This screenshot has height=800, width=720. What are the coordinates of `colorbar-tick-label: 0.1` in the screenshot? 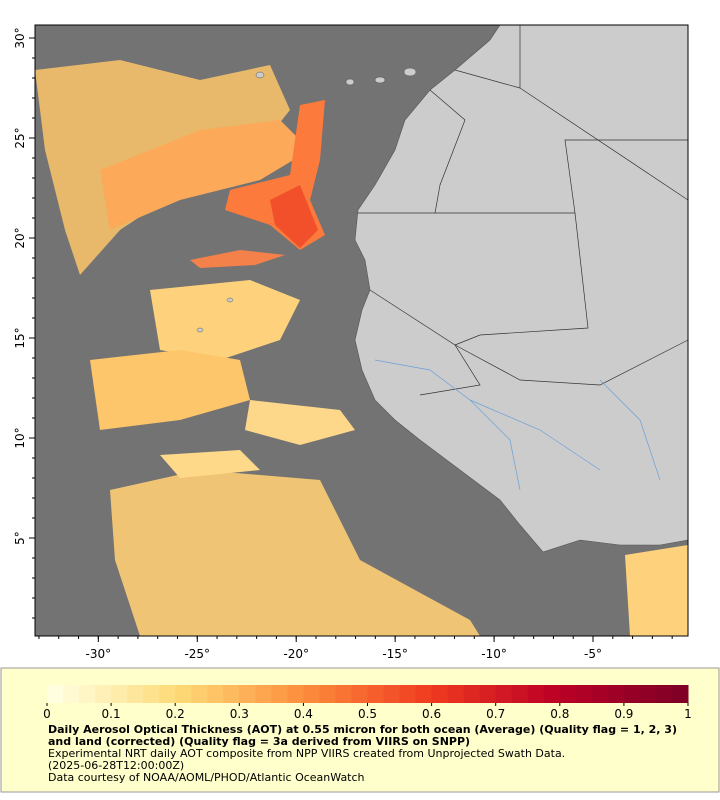 It's located at (111, 714).